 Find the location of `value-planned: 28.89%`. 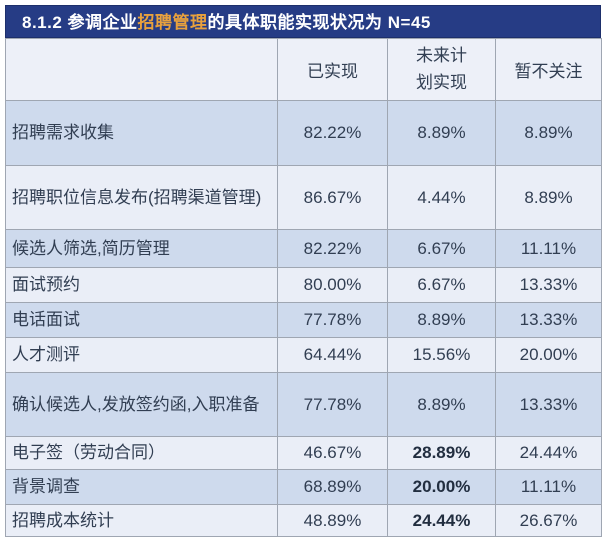

value-planned: 28.89% is located at coordinates (441, 453).